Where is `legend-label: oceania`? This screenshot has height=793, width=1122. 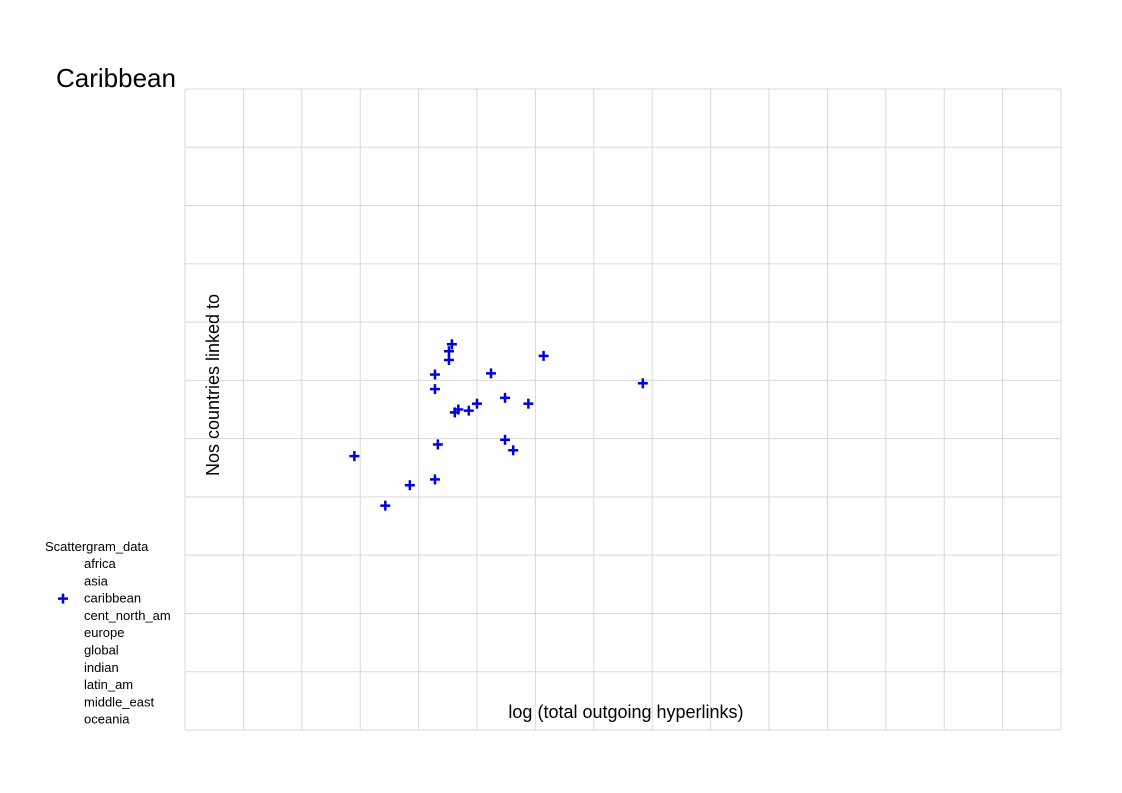 legend-label: oceania is located at coordinates (107, 719).